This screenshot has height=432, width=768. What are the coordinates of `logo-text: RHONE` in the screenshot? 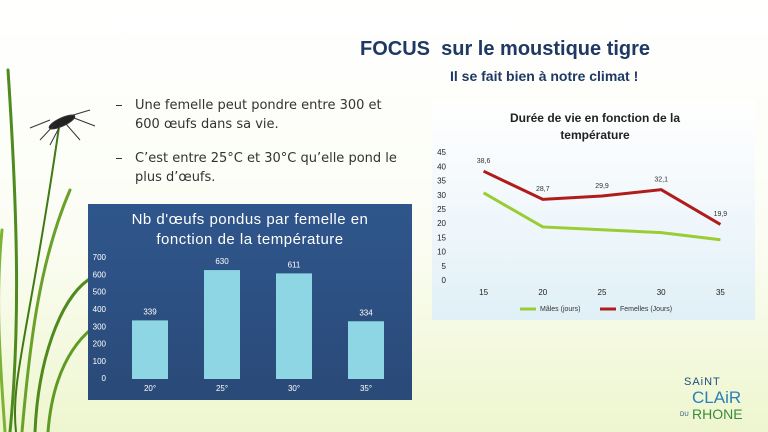 It's located at (717, 414).